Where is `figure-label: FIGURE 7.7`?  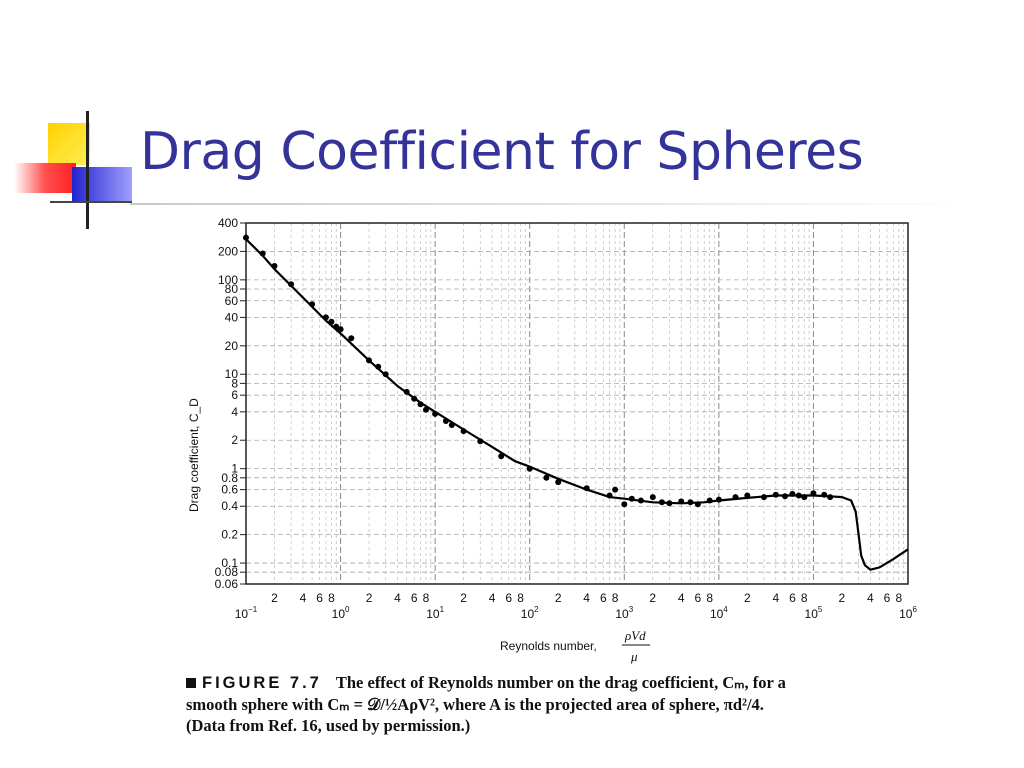
figure-label: FIGURE 7.7 is located at coordinates (262, 683).